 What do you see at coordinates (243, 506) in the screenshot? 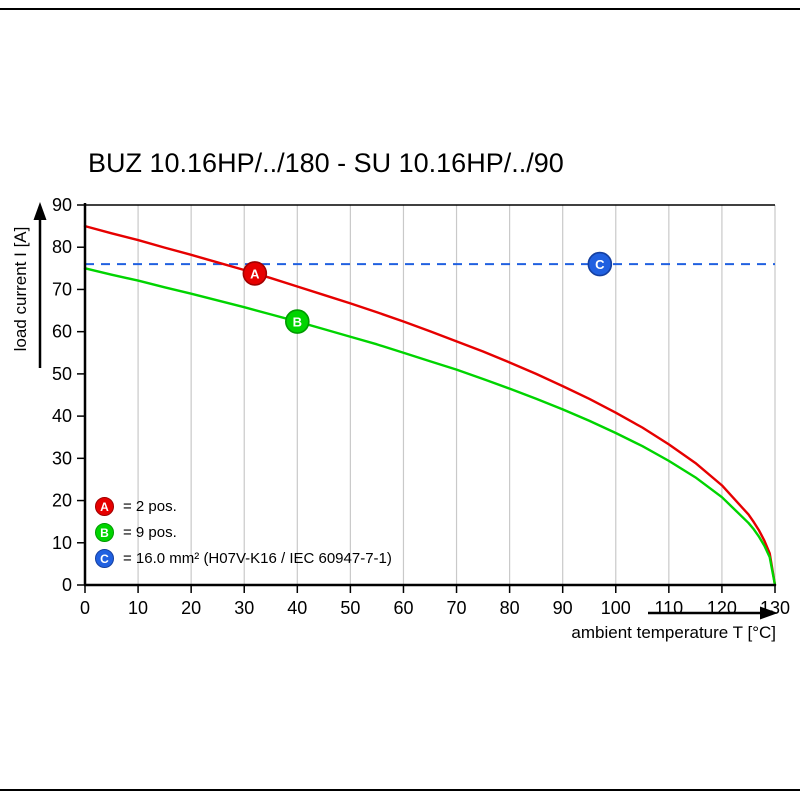
I see `legend-item-a: A = 2 pos.` at bounding box center [243, 506].